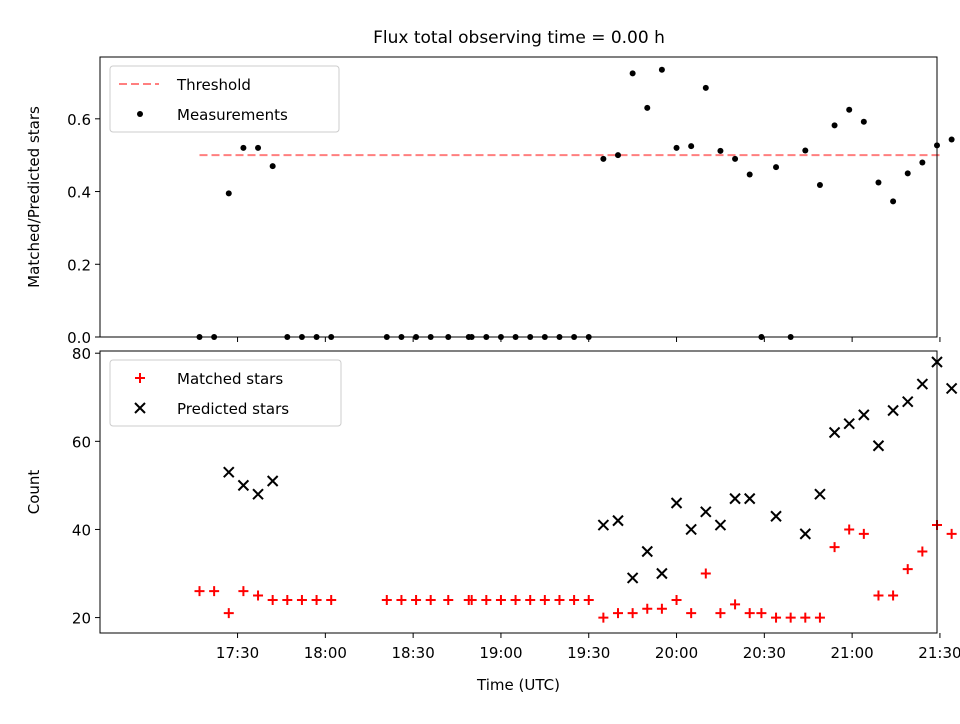  What do you see at coordinates (140, 408) in the screenshot?
I see `legend-predicted-swatch` at bounding box center [140, 408].